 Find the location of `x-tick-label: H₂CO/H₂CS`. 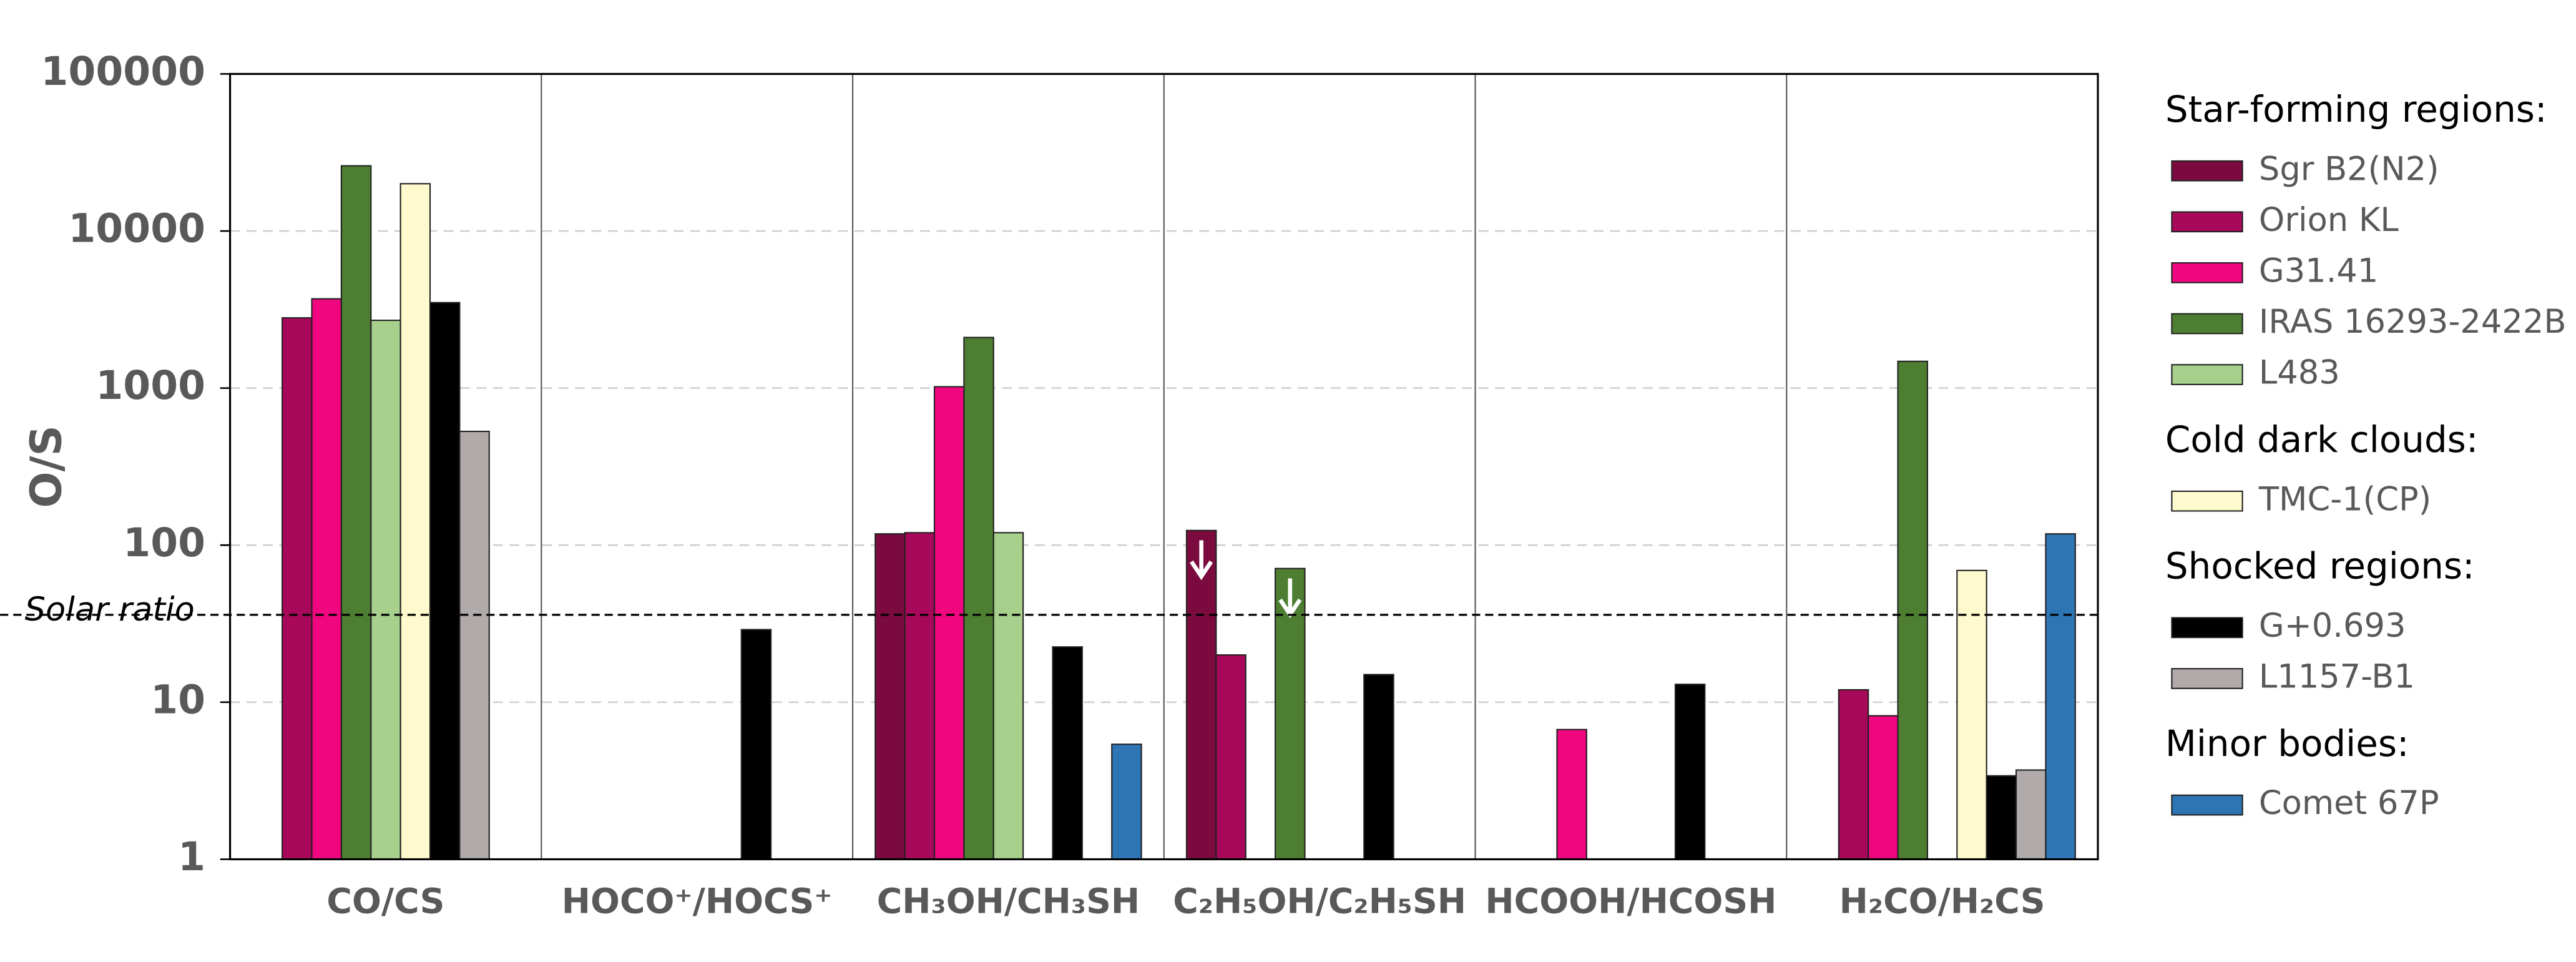

x-tick-label: H₂CO/H₂CS is located at coordinates (1942, 902).